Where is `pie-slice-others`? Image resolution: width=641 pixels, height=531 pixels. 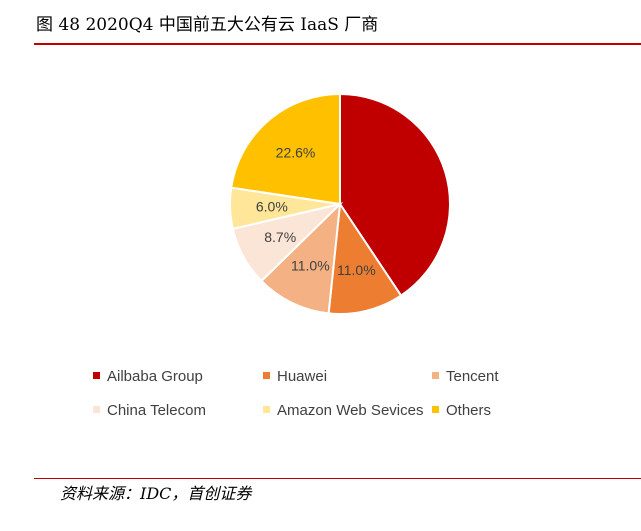
pie-slice-others is located at coordinates (285, 149).